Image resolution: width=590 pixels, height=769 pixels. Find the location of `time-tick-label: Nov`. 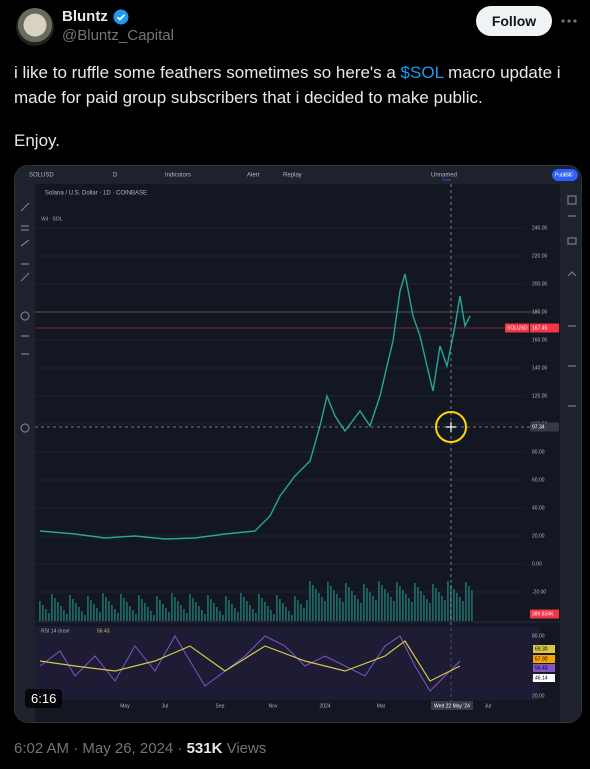

time-tick-label: Nov is located at coordinates (273, 706).